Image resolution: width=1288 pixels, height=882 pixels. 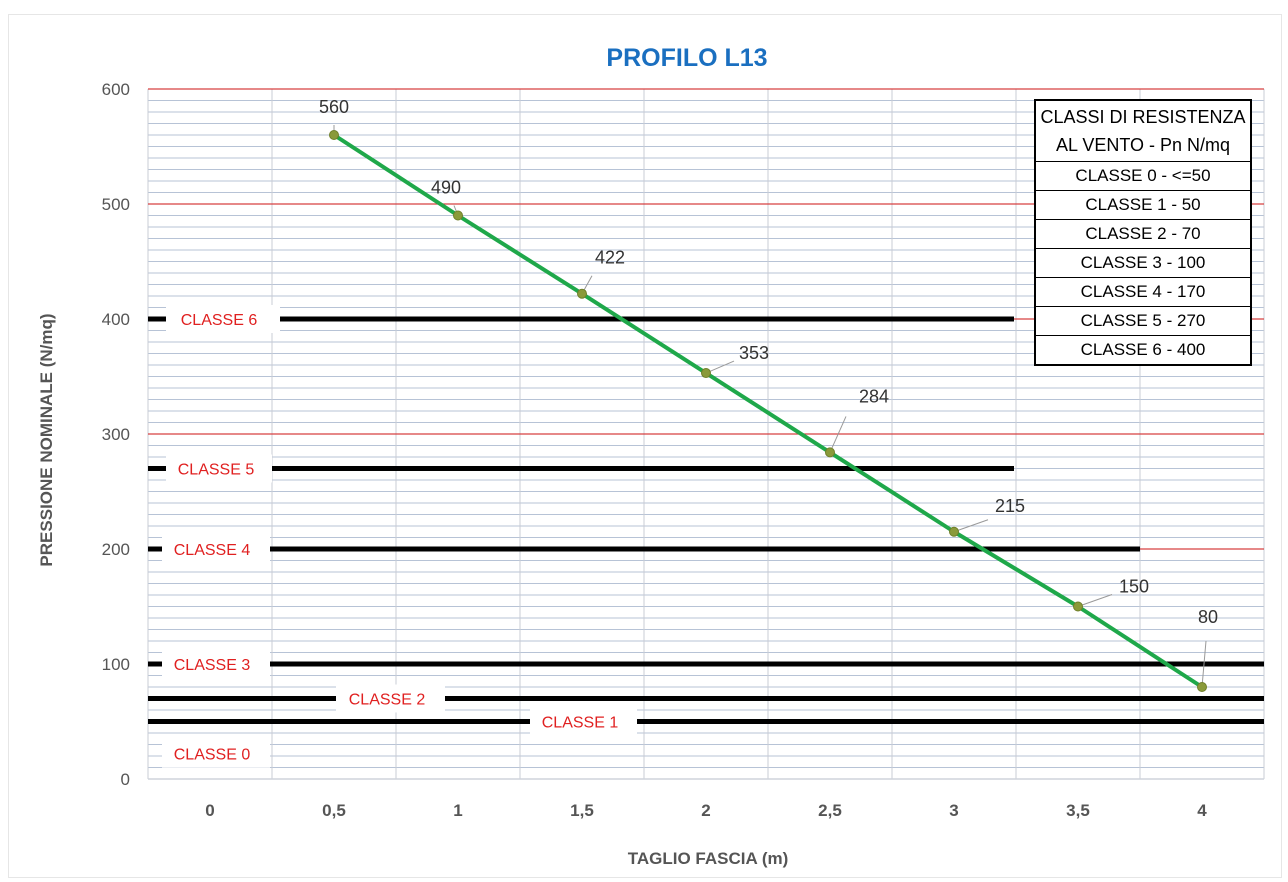 I want to click on data-label-80: 80, so click(x=1208, y=617).